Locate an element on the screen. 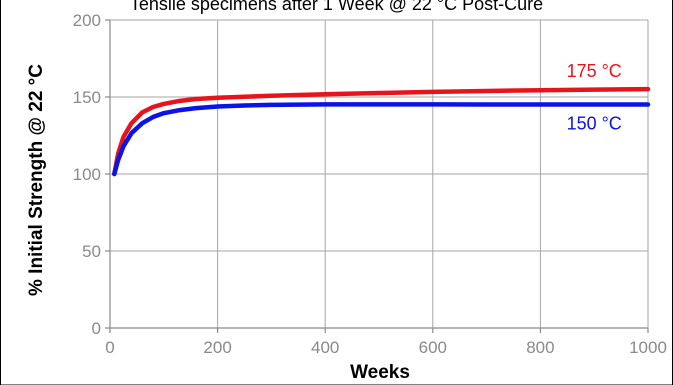 The image size is (673, 385). x-axis-title: Weeks is located at coordinates (380, 372).